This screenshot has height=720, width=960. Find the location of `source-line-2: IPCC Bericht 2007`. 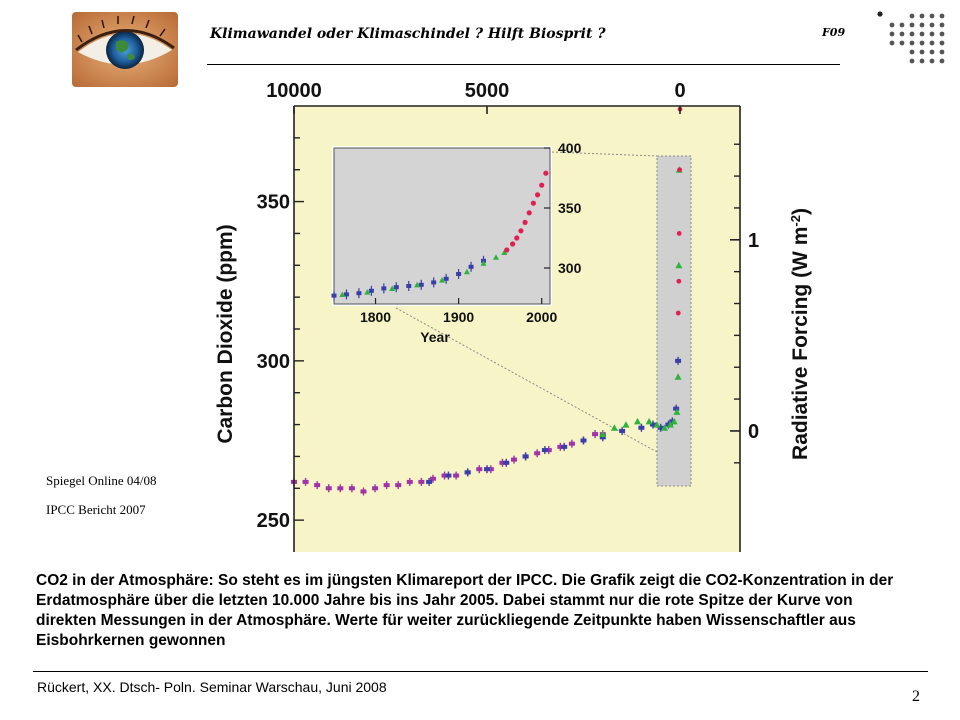

source-line-2: IPCC Bericht 2007 is located at coordinates (96, 509).